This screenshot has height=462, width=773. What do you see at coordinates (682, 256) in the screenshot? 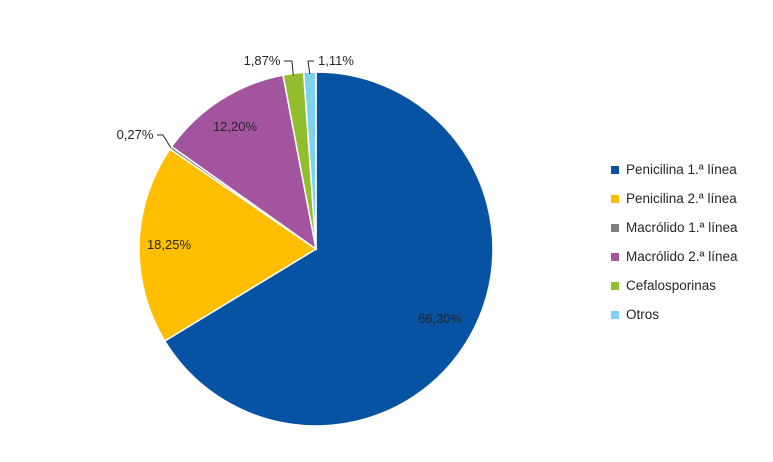
I see `legend-label-3: Macrólido 2.ª línea` at bounding box center [682, 256].